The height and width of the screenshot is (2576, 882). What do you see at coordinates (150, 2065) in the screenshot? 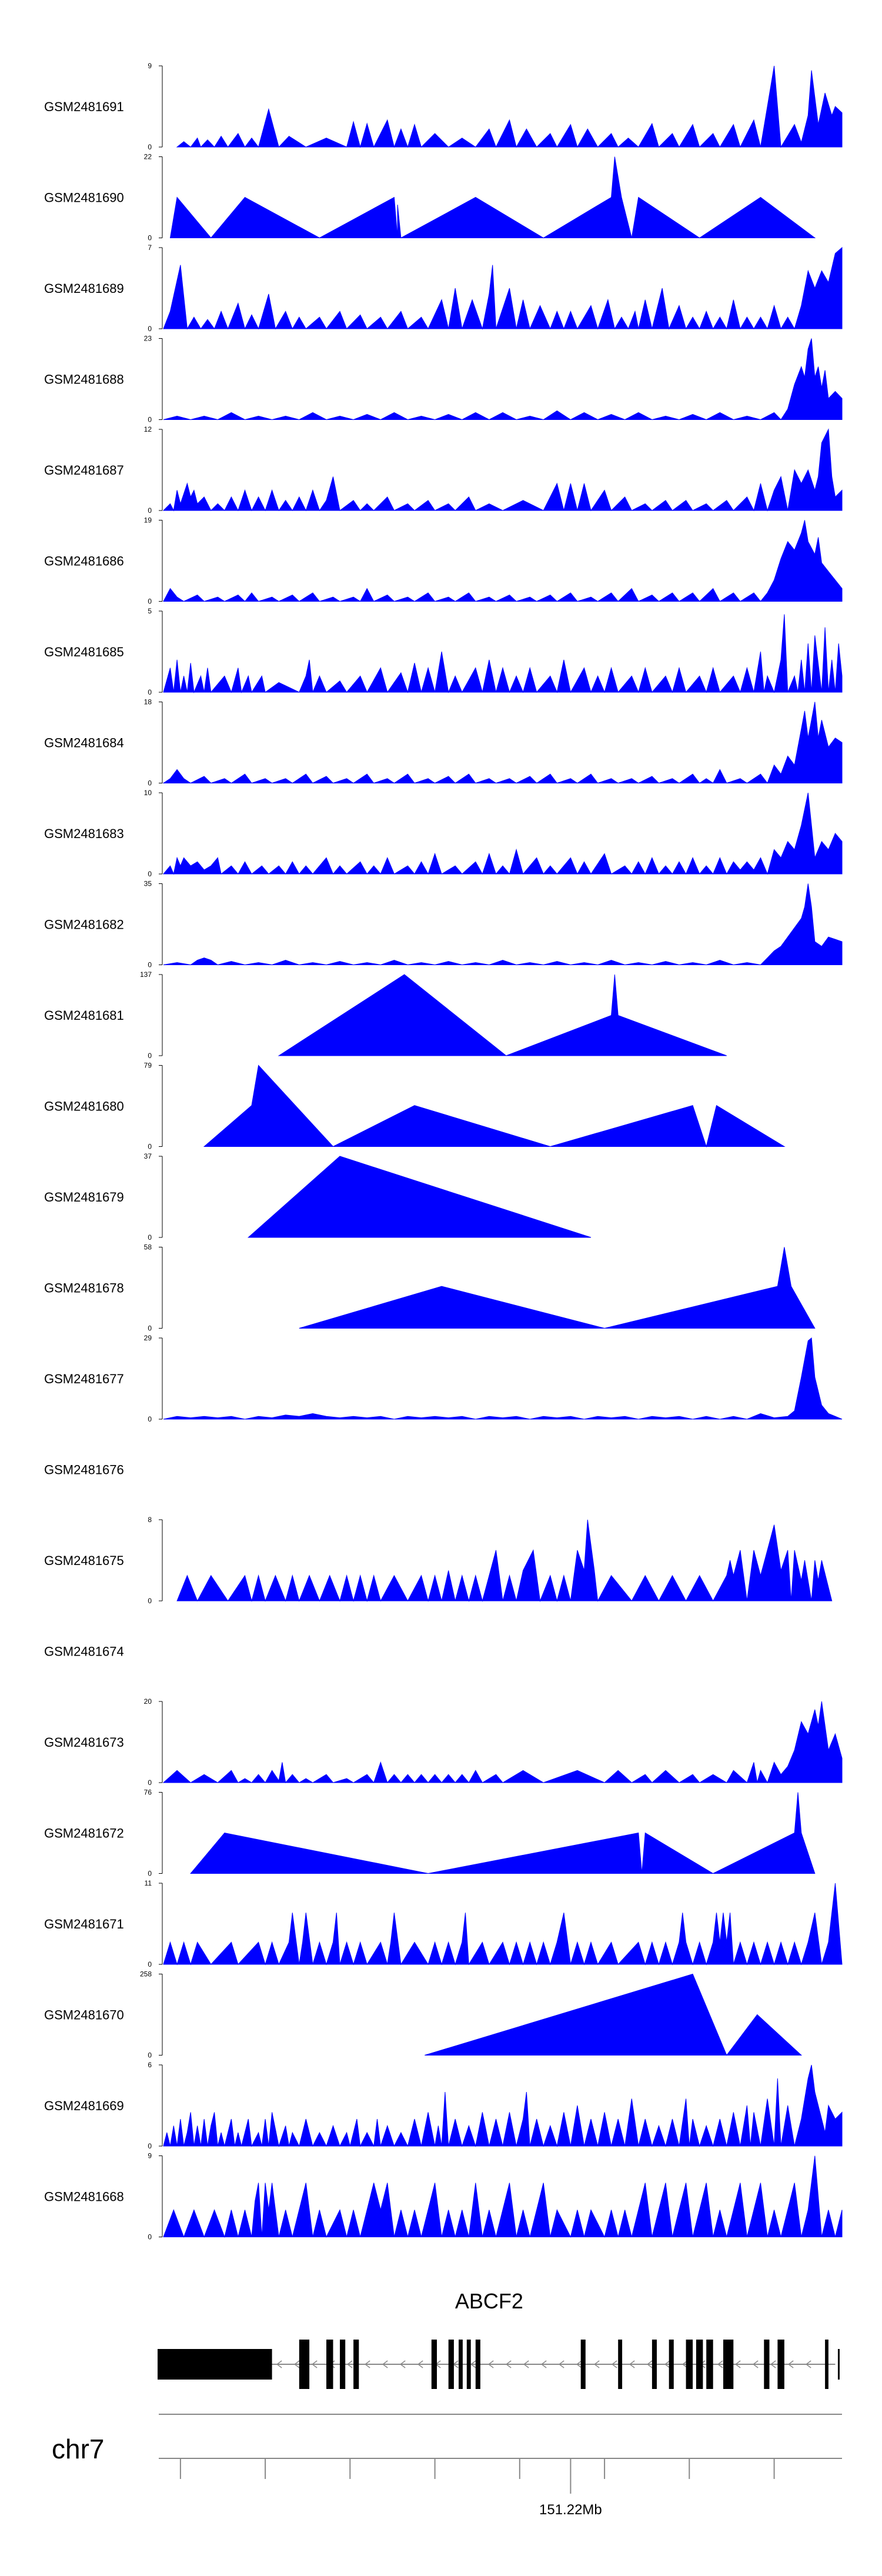
I see `track-ymax-label: 6` at bounding box center [150, 2065].